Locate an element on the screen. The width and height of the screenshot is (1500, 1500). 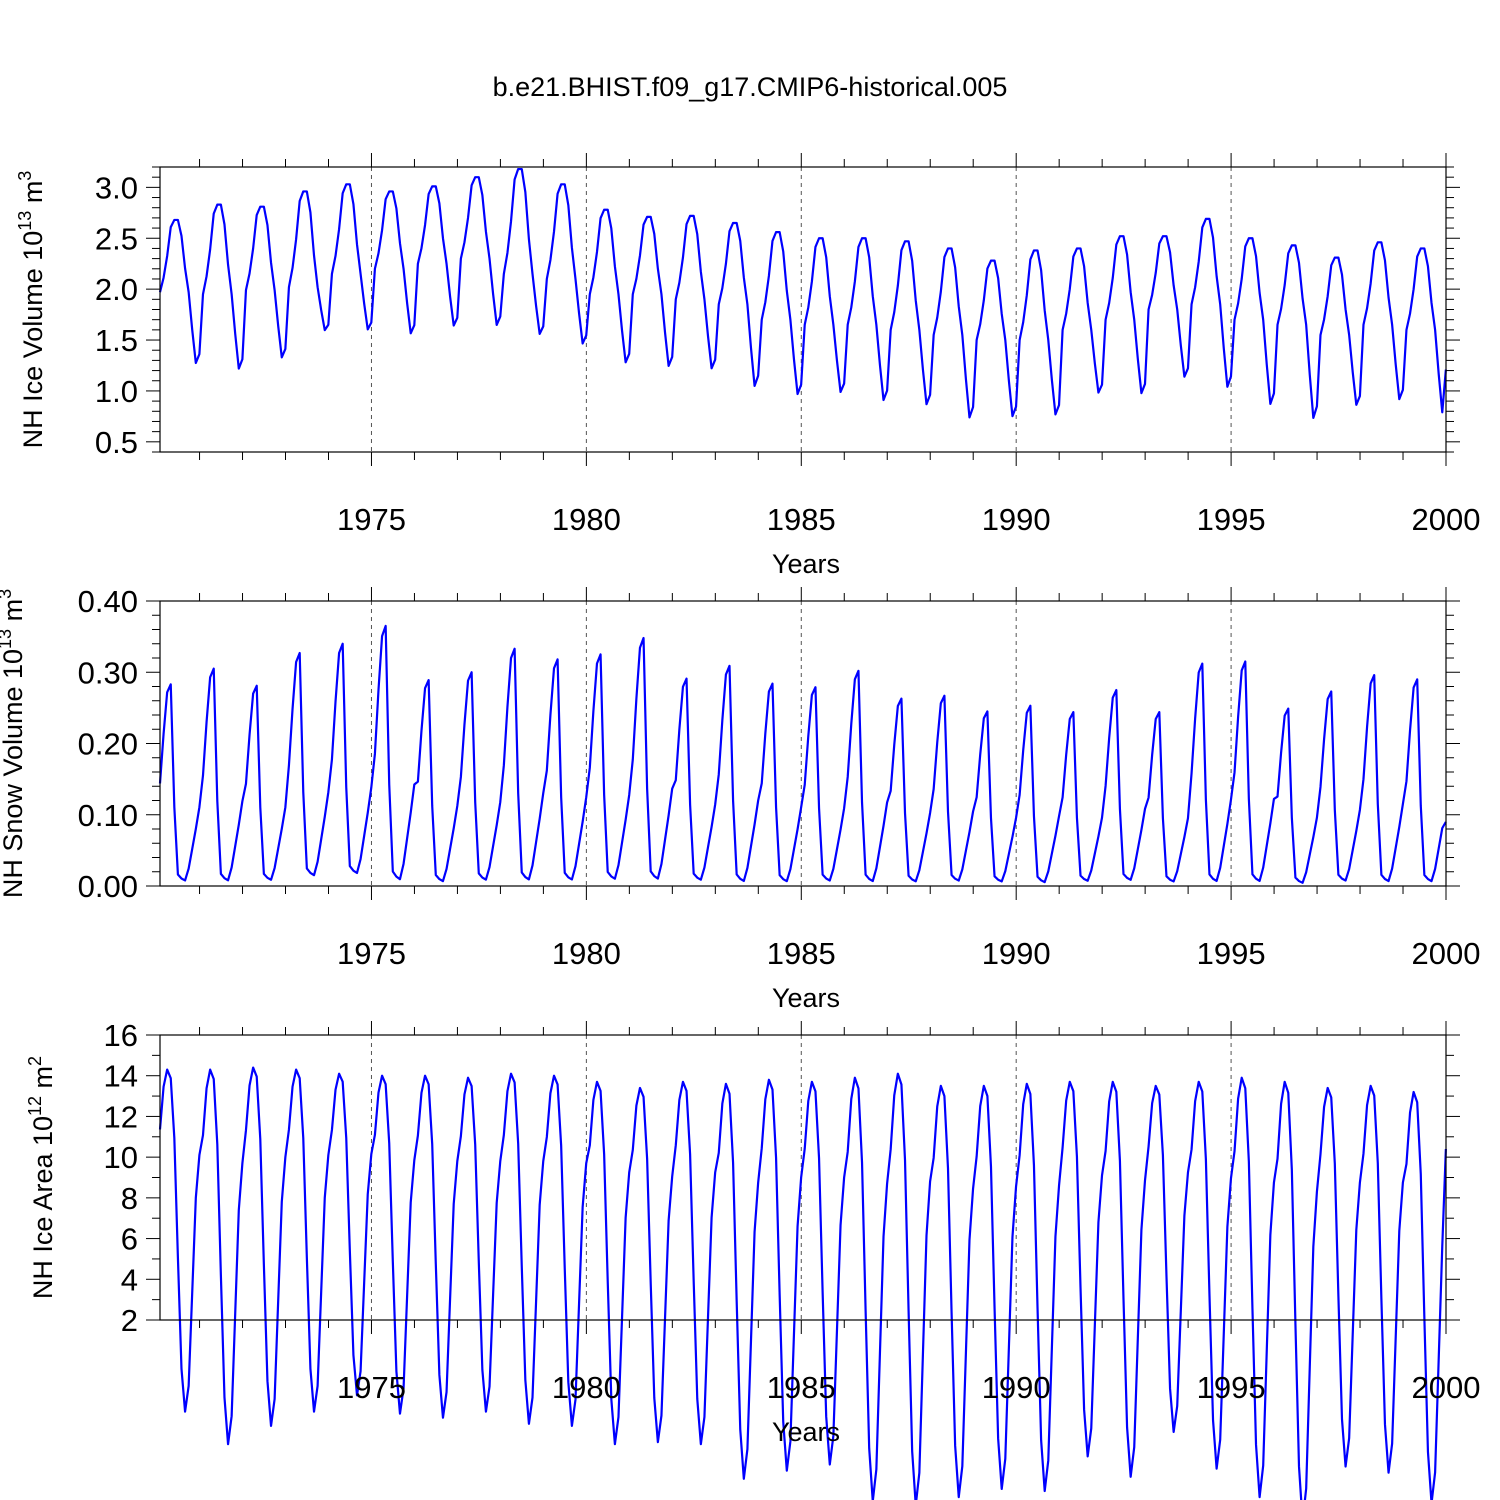
y-tick-label: 0.5 is located at coordinates (116, 442).